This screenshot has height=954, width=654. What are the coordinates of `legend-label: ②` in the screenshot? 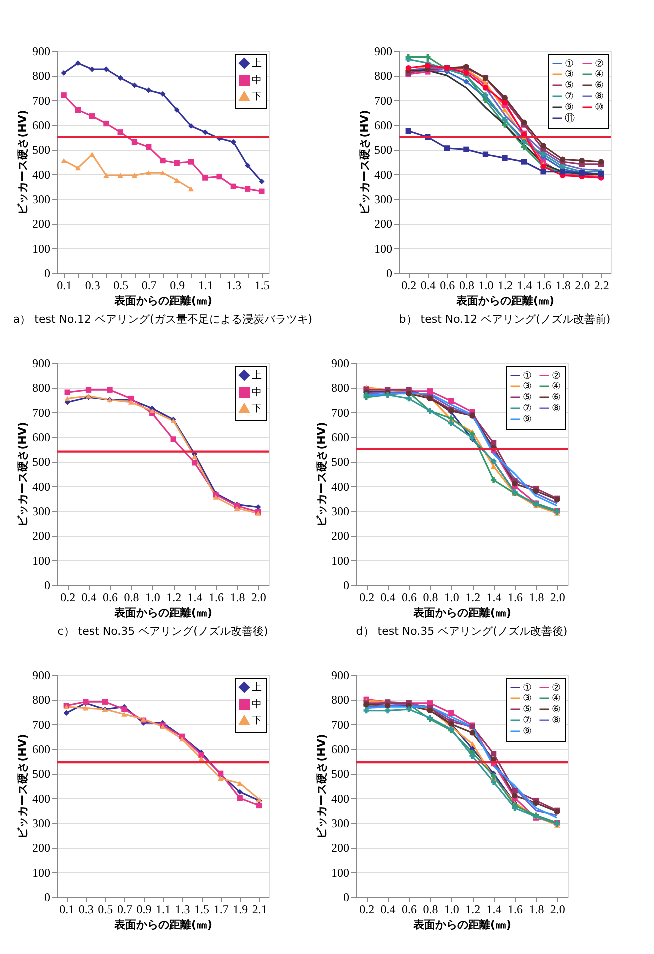 It's located at (599, 64).